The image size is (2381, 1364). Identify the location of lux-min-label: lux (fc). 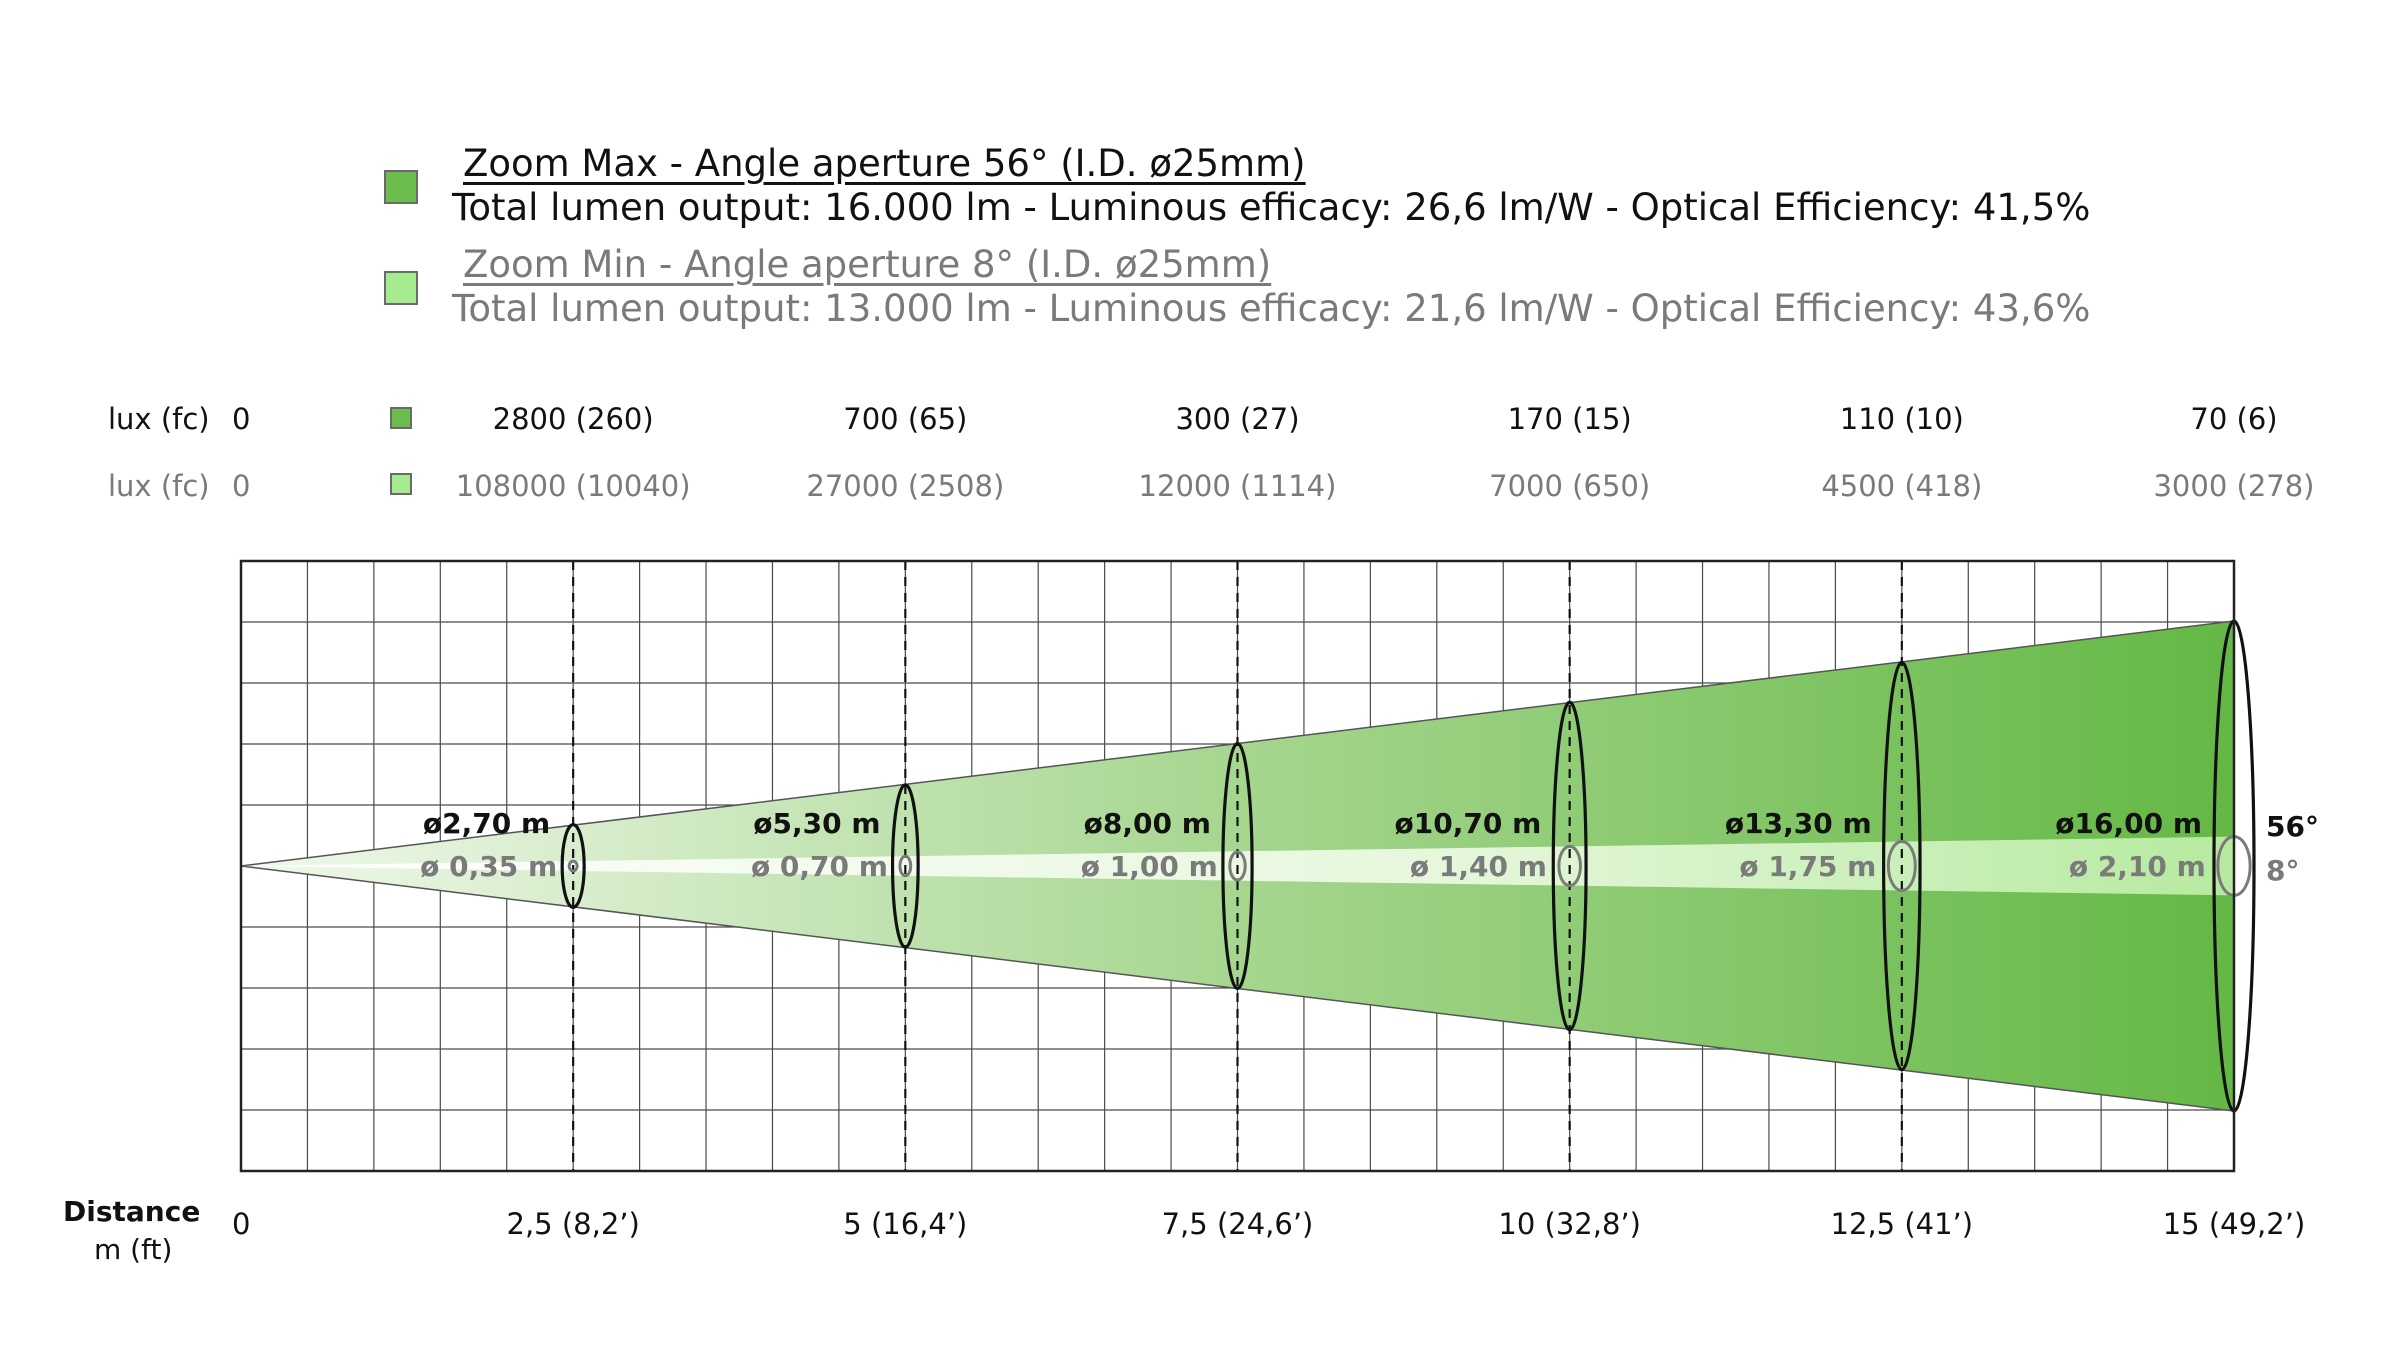
(159, 486).